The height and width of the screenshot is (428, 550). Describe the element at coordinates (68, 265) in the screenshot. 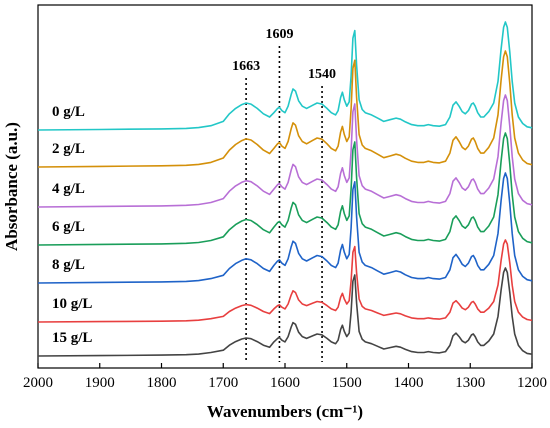

I see `series-label: 8 g/L` at that location.